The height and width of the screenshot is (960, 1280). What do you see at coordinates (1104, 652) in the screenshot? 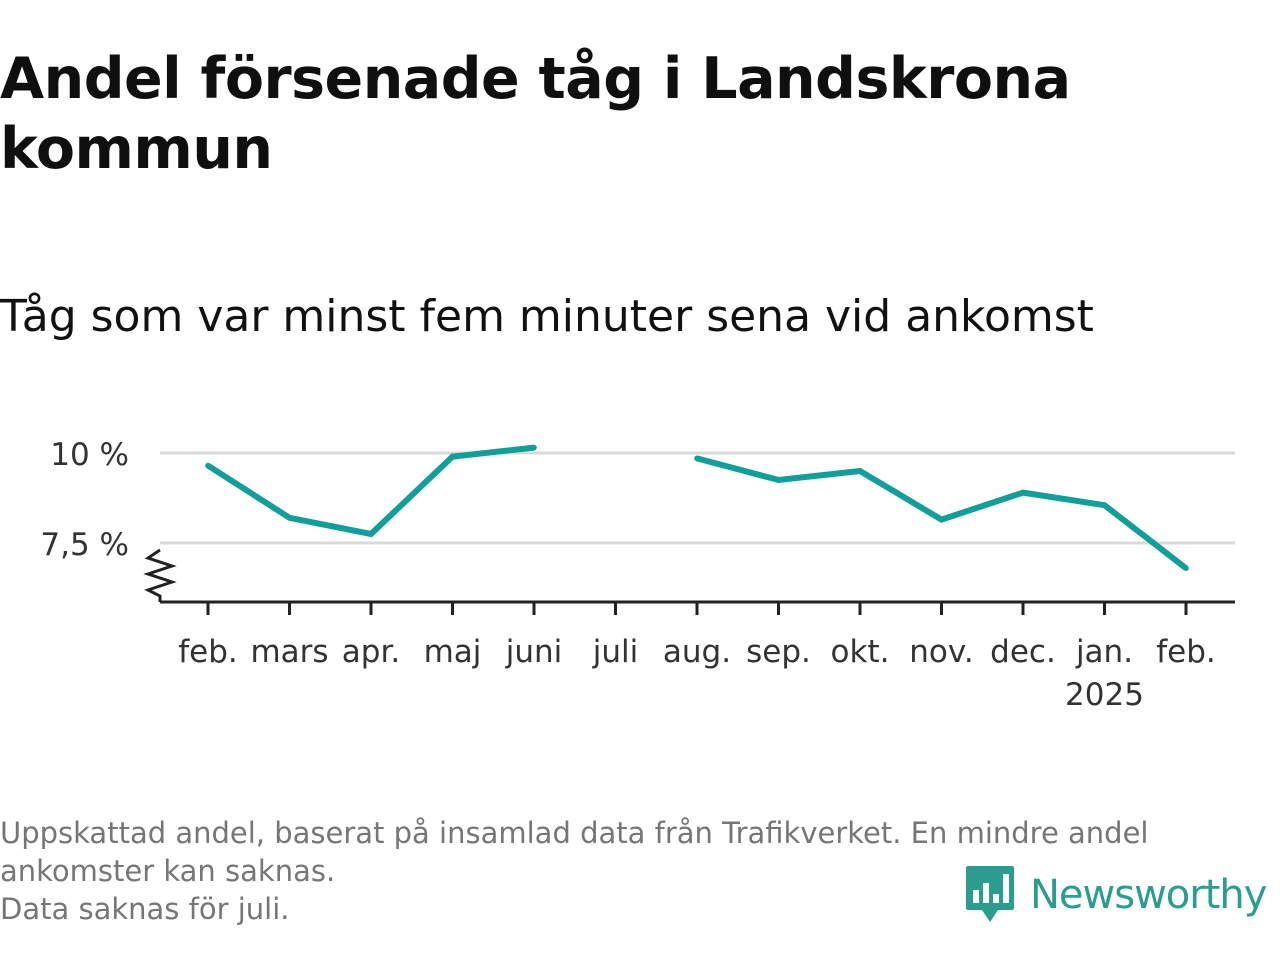
I see `x-tick-label: jan.` at bounding box center [1104, 652].